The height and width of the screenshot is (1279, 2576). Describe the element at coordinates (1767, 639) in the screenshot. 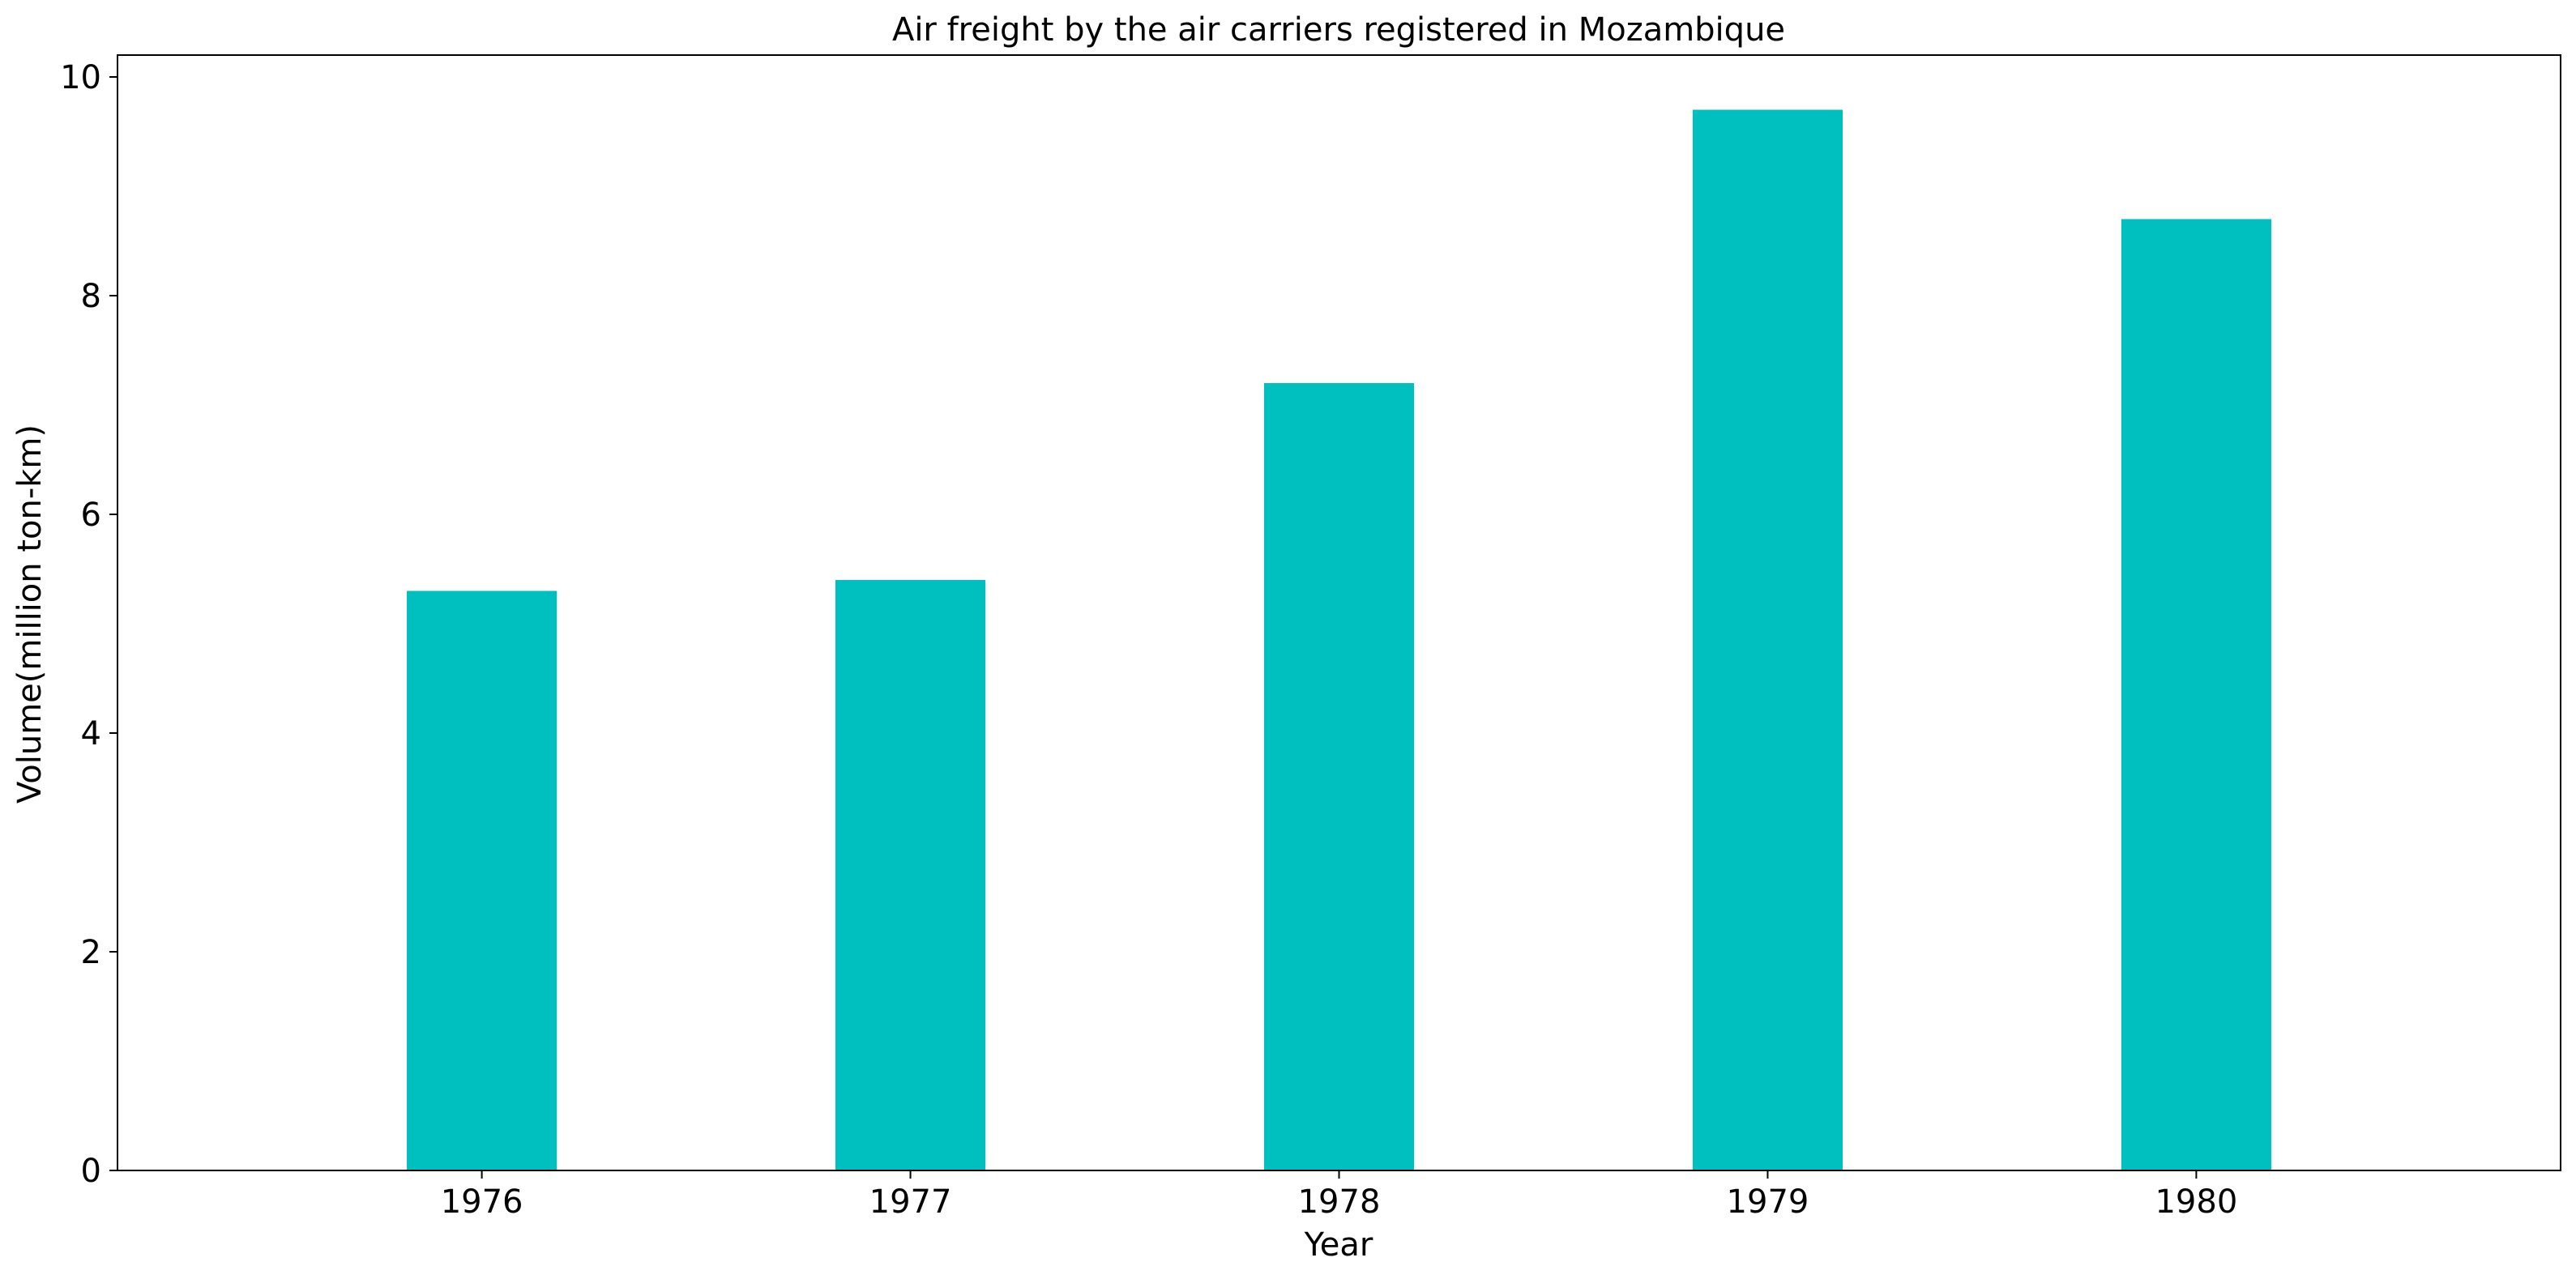

I see `bar-1979` at that location.